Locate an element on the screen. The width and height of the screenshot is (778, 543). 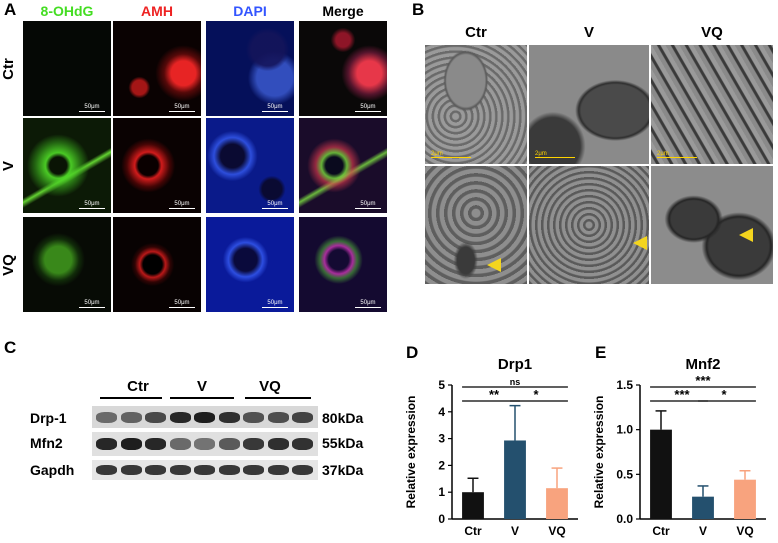
panel-a-row-ctr: Ctr is located at coordinates (8, 68).